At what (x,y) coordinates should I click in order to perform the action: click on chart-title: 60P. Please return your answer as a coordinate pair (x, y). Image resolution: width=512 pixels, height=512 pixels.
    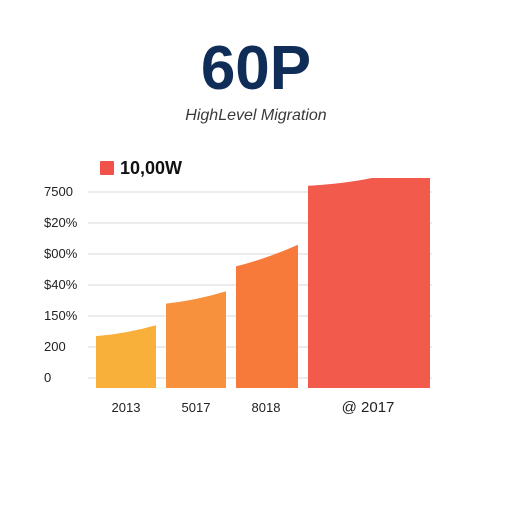
    Looking at the image, I should click on (256, 68).